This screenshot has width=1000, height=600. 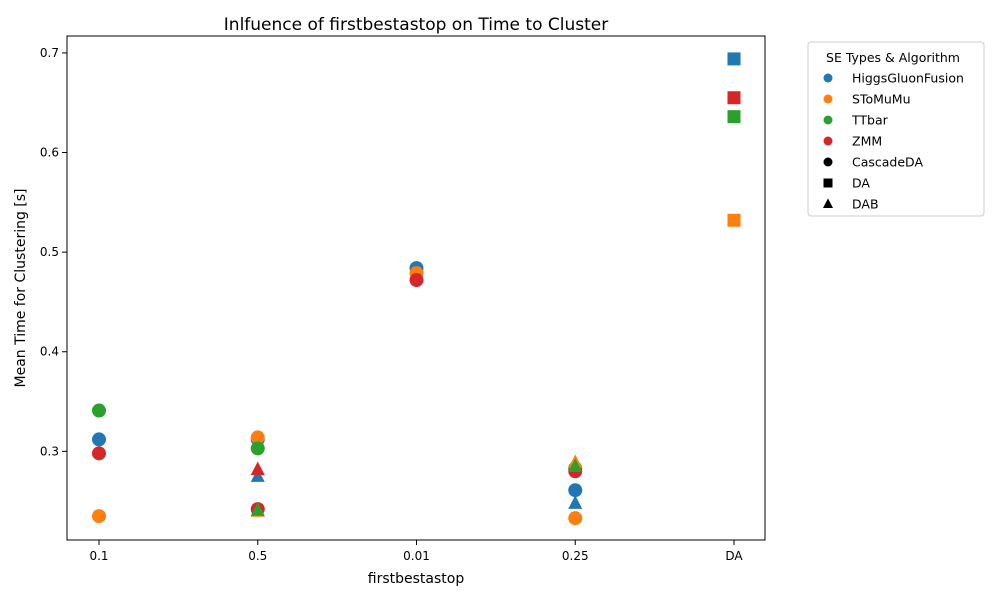 What do you see at coordinates (881, 99) in the screenshot?
I see `legend-label: SToMuMu` at bounding box center [881, 99].